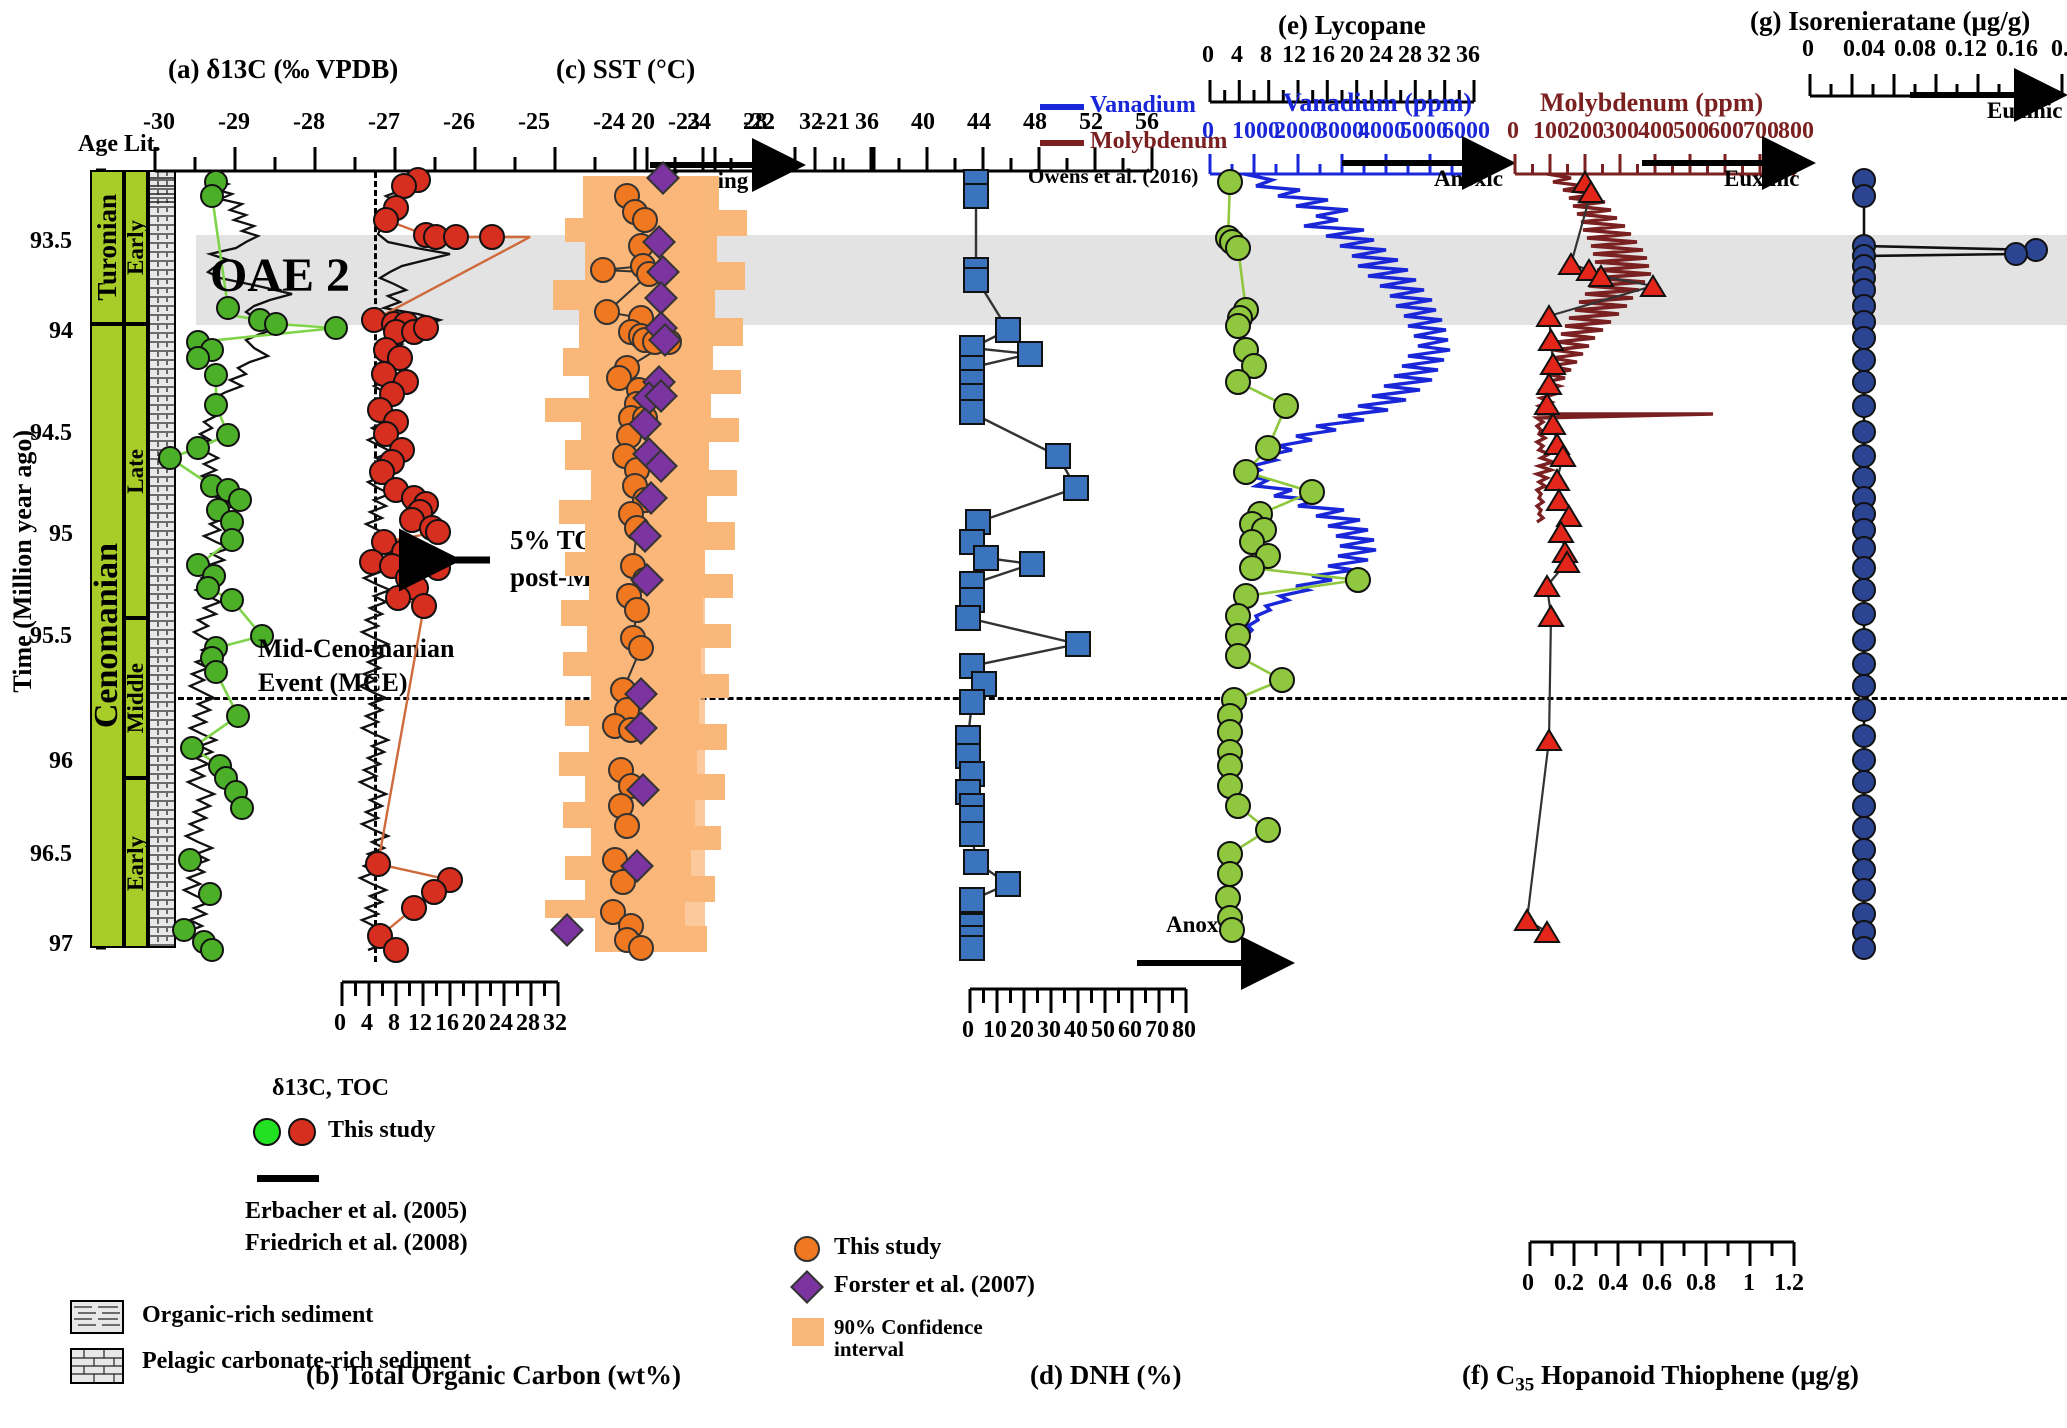 Image resolution: width=2067 pixels, height=1428 pixels. I want to click on panel-f-mo-tick-600: 600, so click(1726, 131).